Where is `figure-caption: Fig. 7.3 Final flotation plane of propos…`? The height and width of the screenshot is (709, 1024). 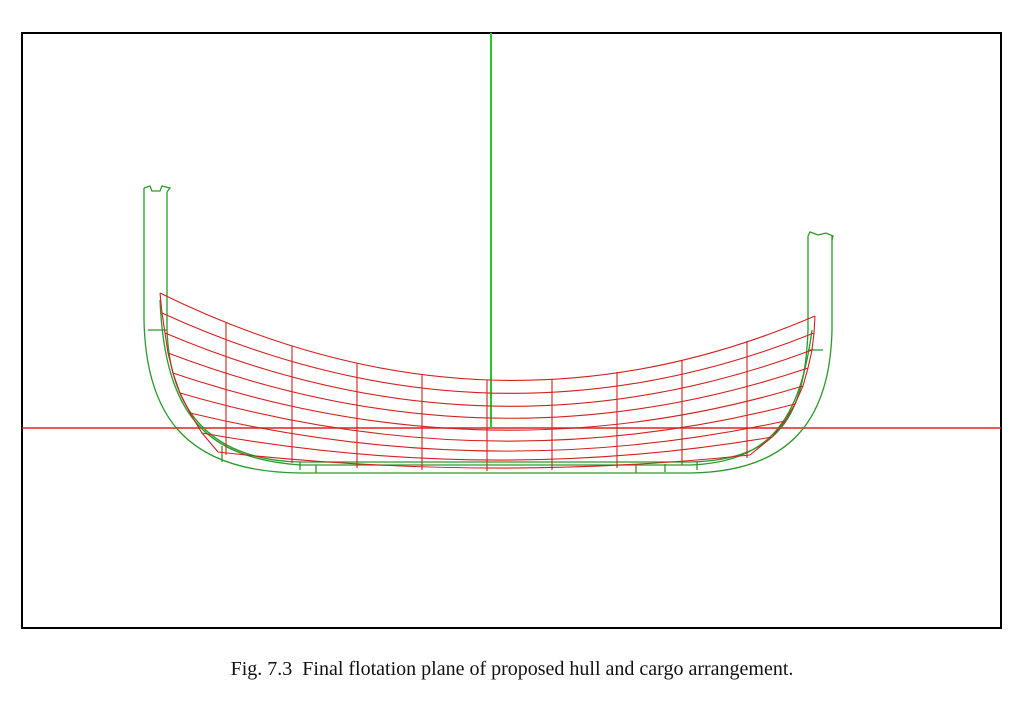
figure-caption: Fig. 7.3 Final flotation plane of propos… is located at coordinates (512, 669).